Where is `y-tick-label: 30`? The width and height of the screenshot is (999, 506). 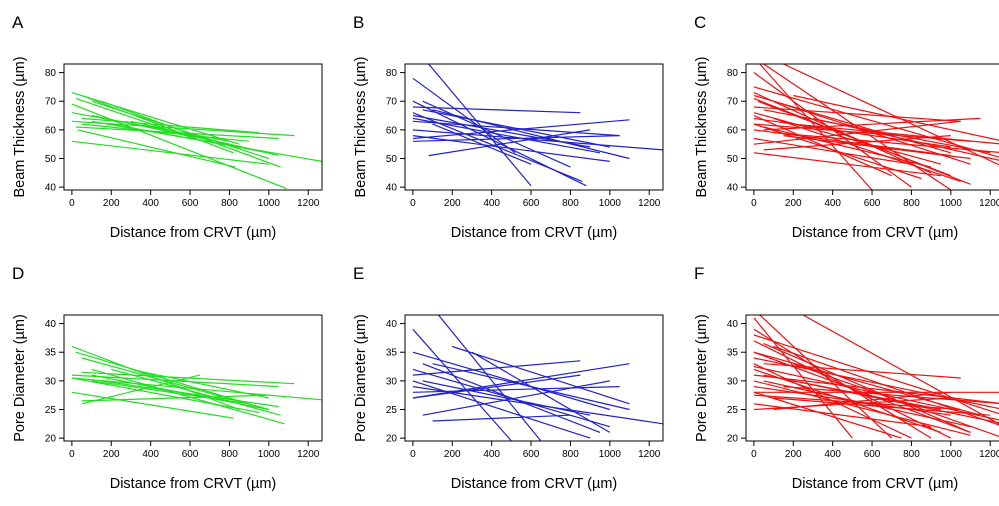 y-tick-label: 30 is located at coordinates (733, 381).